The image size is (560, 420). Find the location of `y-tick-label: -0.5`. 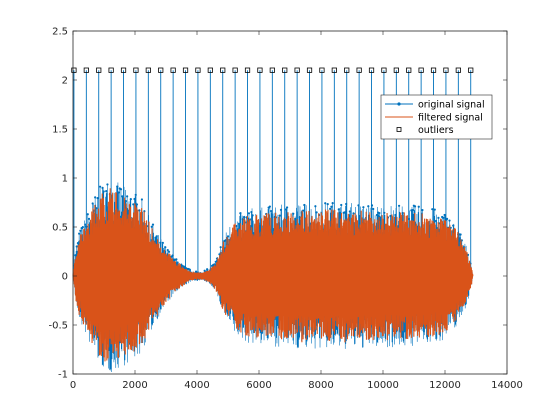

y-tick-label: -0.5 is located at coordinates (58, 326).